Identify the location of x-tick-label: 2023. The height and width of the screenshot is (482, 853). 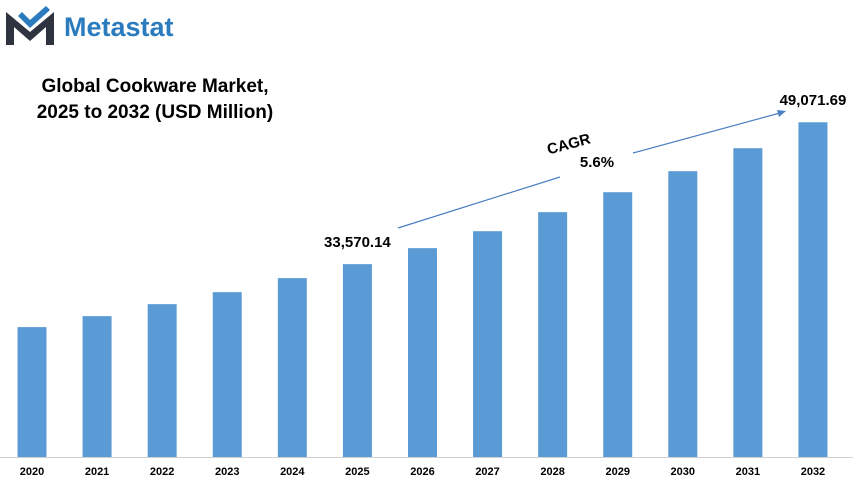
(227, 472).